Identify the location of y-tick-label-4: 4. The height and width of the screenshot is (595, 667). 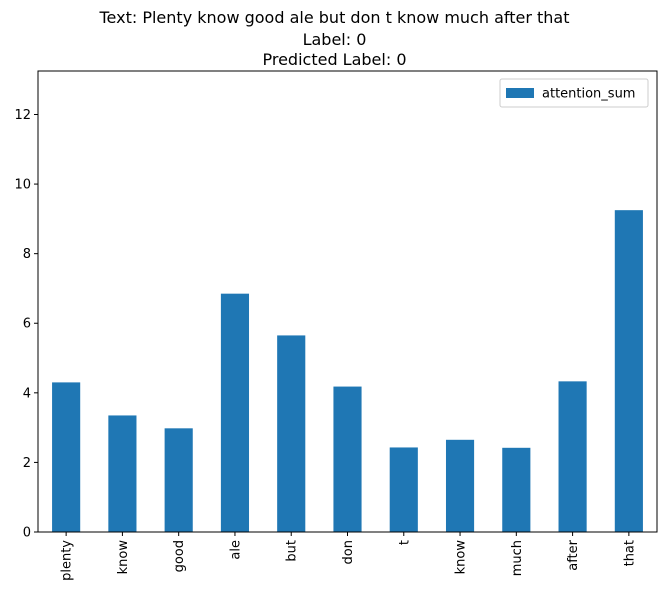
(27, 393).